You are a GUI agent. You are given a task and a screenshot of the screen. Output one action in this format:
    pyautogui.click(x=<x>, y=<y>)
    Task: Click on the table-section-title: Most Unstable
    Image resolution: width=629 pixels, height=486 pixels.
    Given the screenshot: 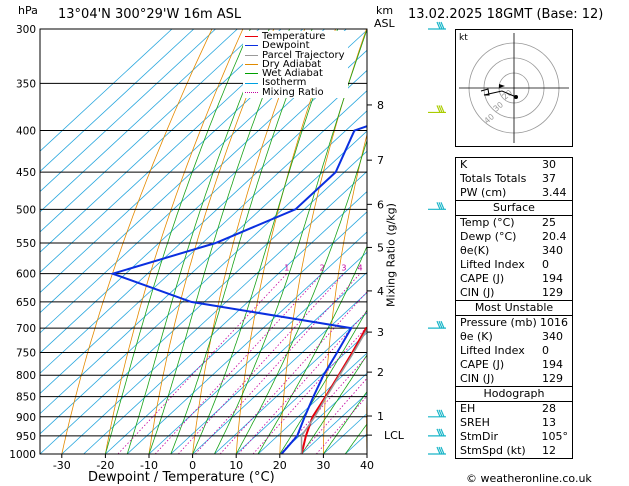 What is the action you would take?
    pyautogui.click(x=514, y=308)
    